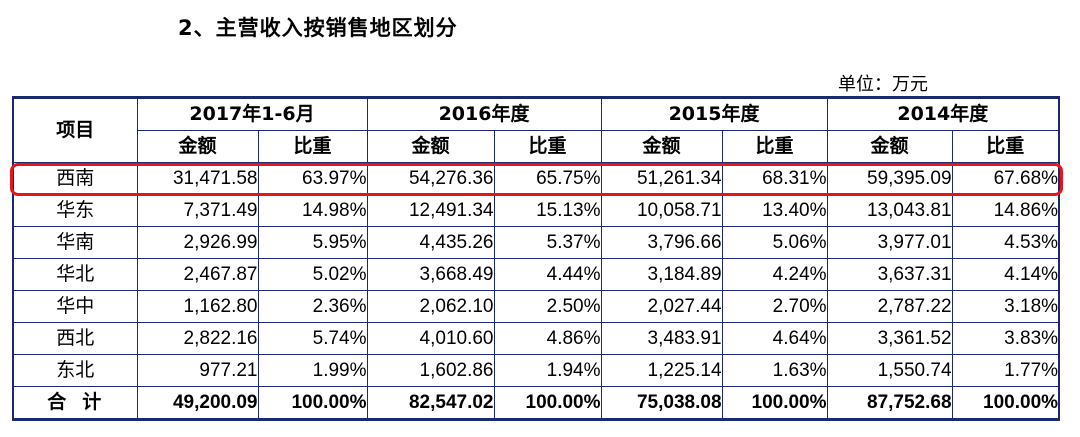 The height and width of the screenshot is (437, 1080). Describe the element at coordinates (430, 210) in the screenshot. I see `amount-cell: 12,491.34` at that location.